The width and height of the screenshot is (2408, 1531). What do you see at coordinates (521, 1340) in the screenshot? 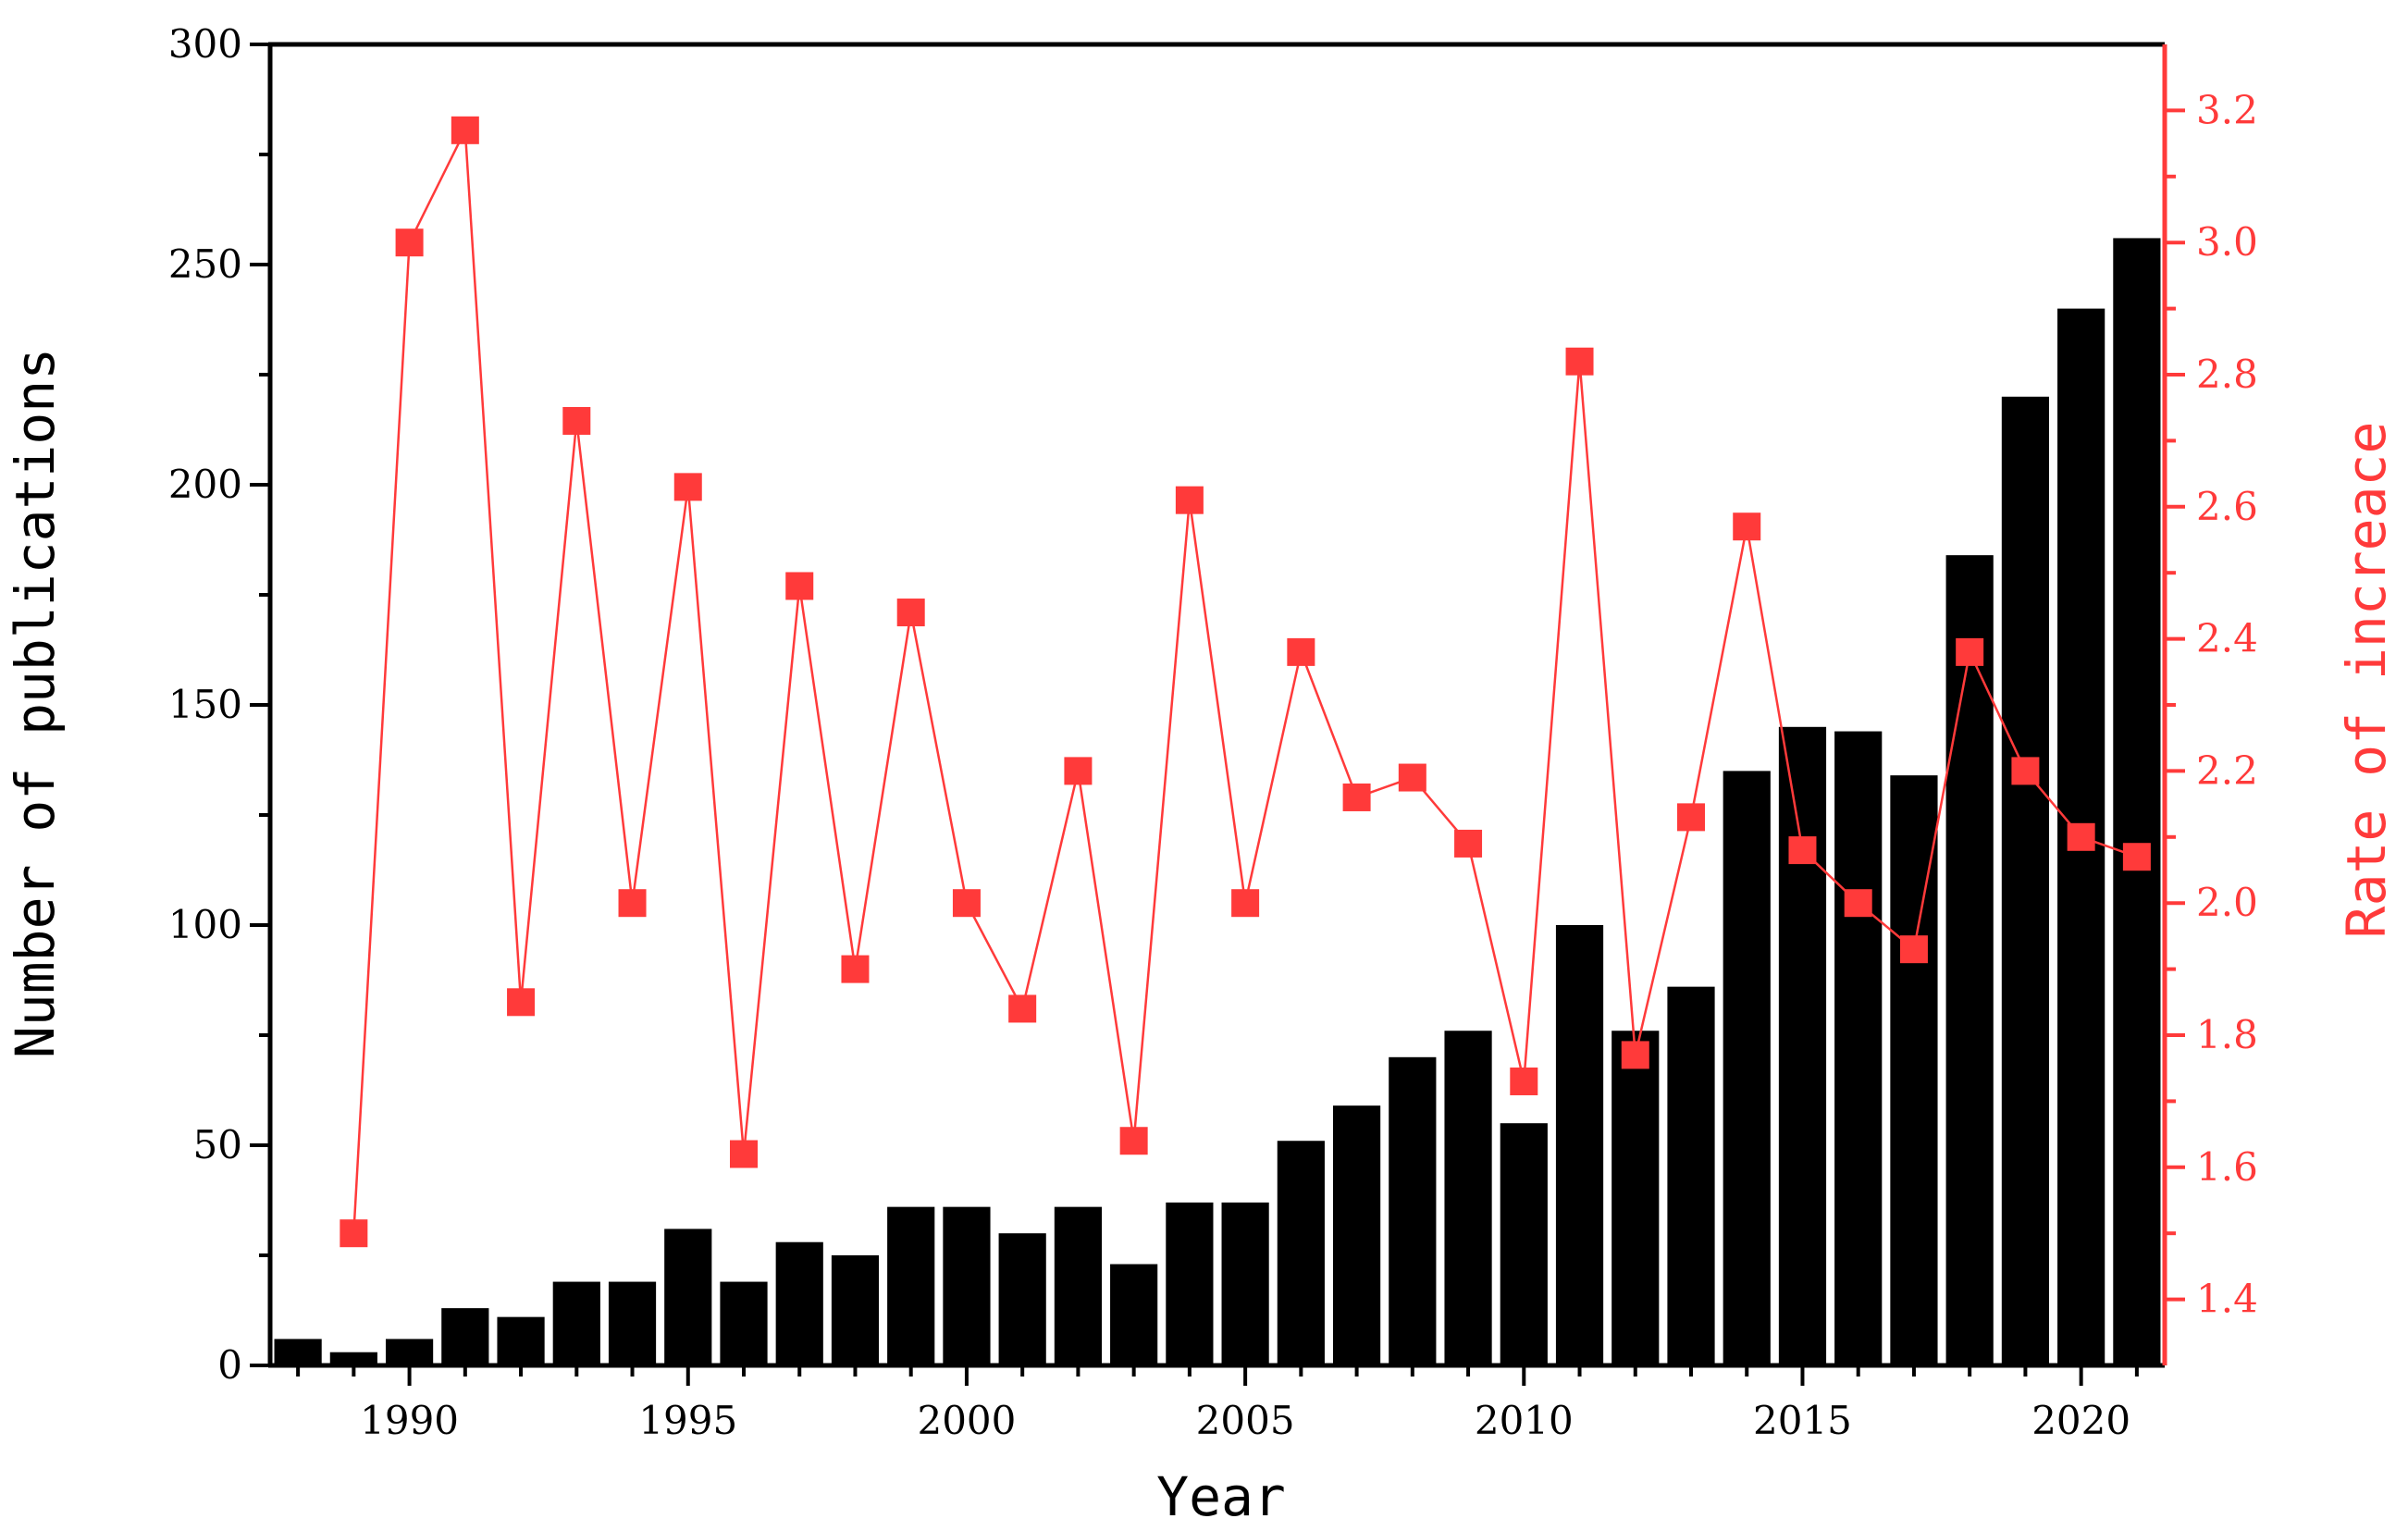
I see `bar-1992` at bounding box center [521, 1340].